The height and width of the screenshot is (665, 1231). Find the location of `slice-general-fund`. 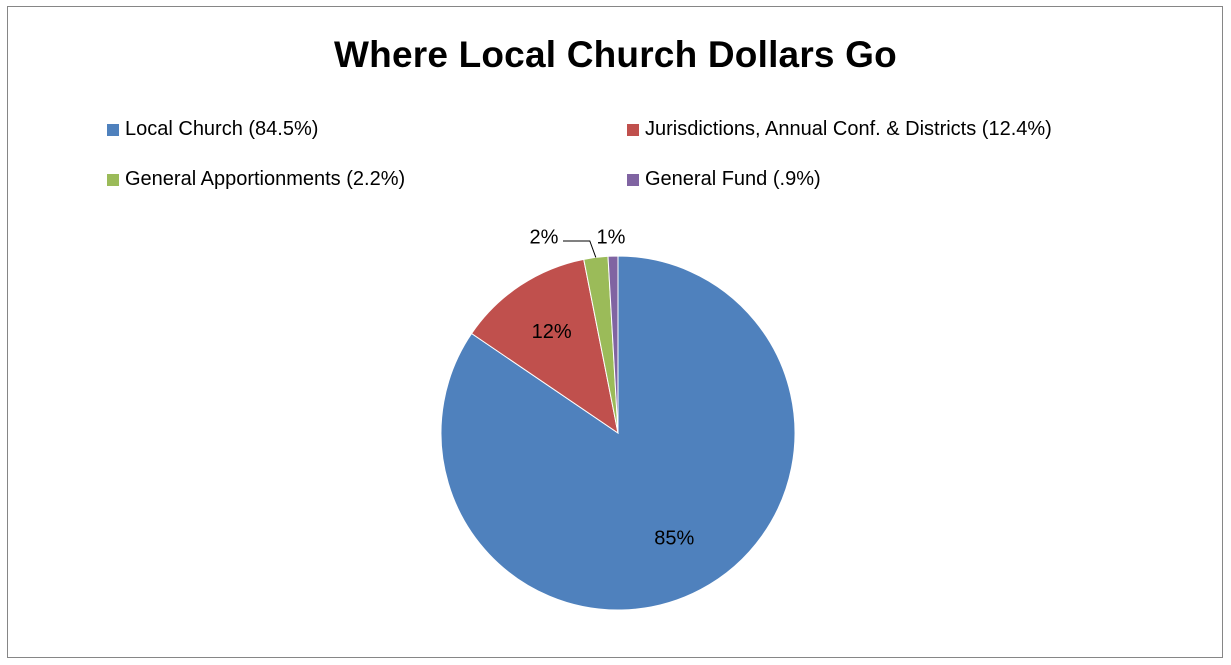

slice-general-fund is located at coordinates (613, 344).